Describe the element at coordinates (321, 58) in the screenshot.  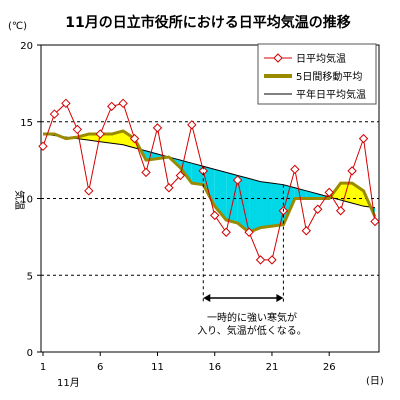
I see `legend-label-daily: 日平均気温` at that location.